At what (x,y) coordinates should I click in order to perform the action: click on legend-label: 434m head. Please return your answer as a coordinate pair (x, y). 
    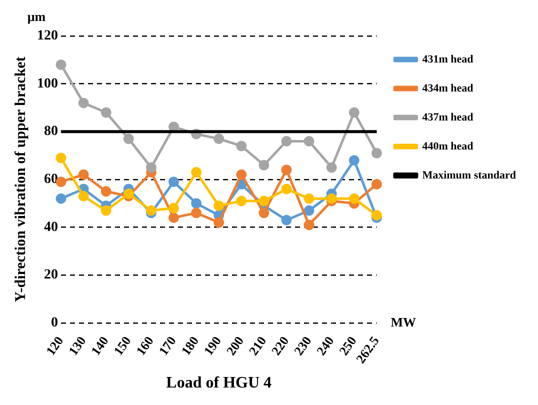
    Looking at the image, I should click on (448, 88).